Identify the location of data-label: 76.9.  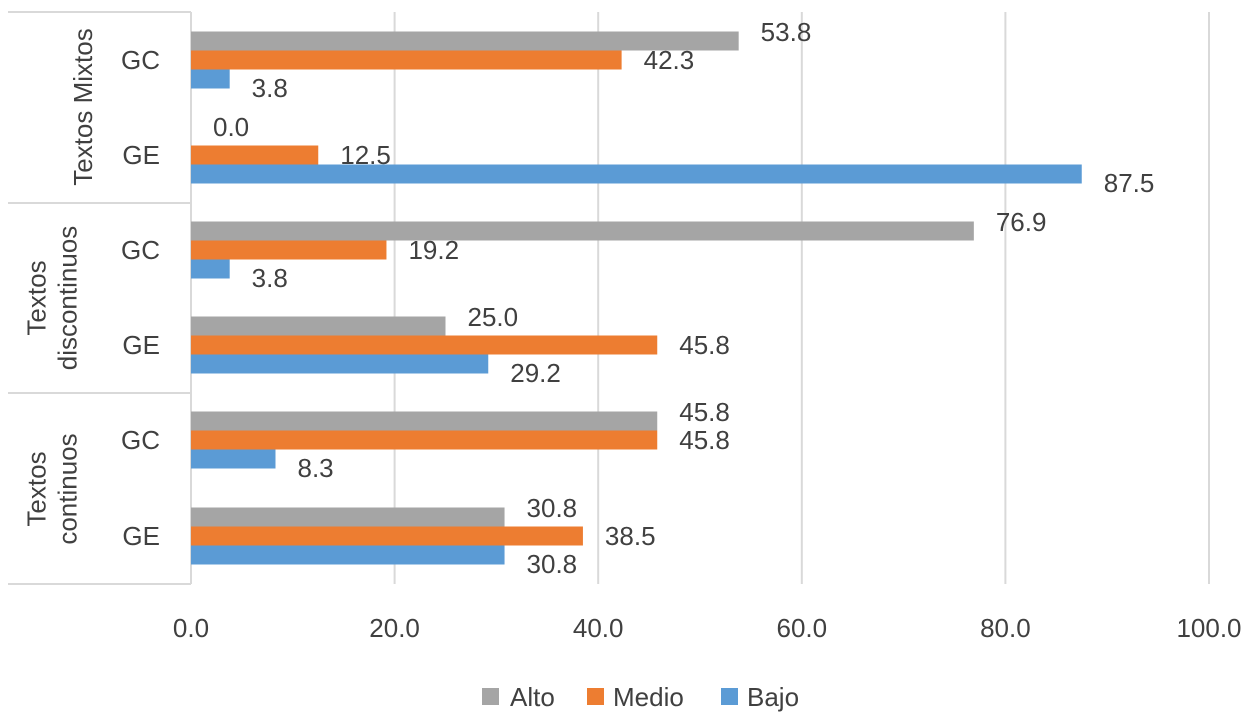
(1021, 222).